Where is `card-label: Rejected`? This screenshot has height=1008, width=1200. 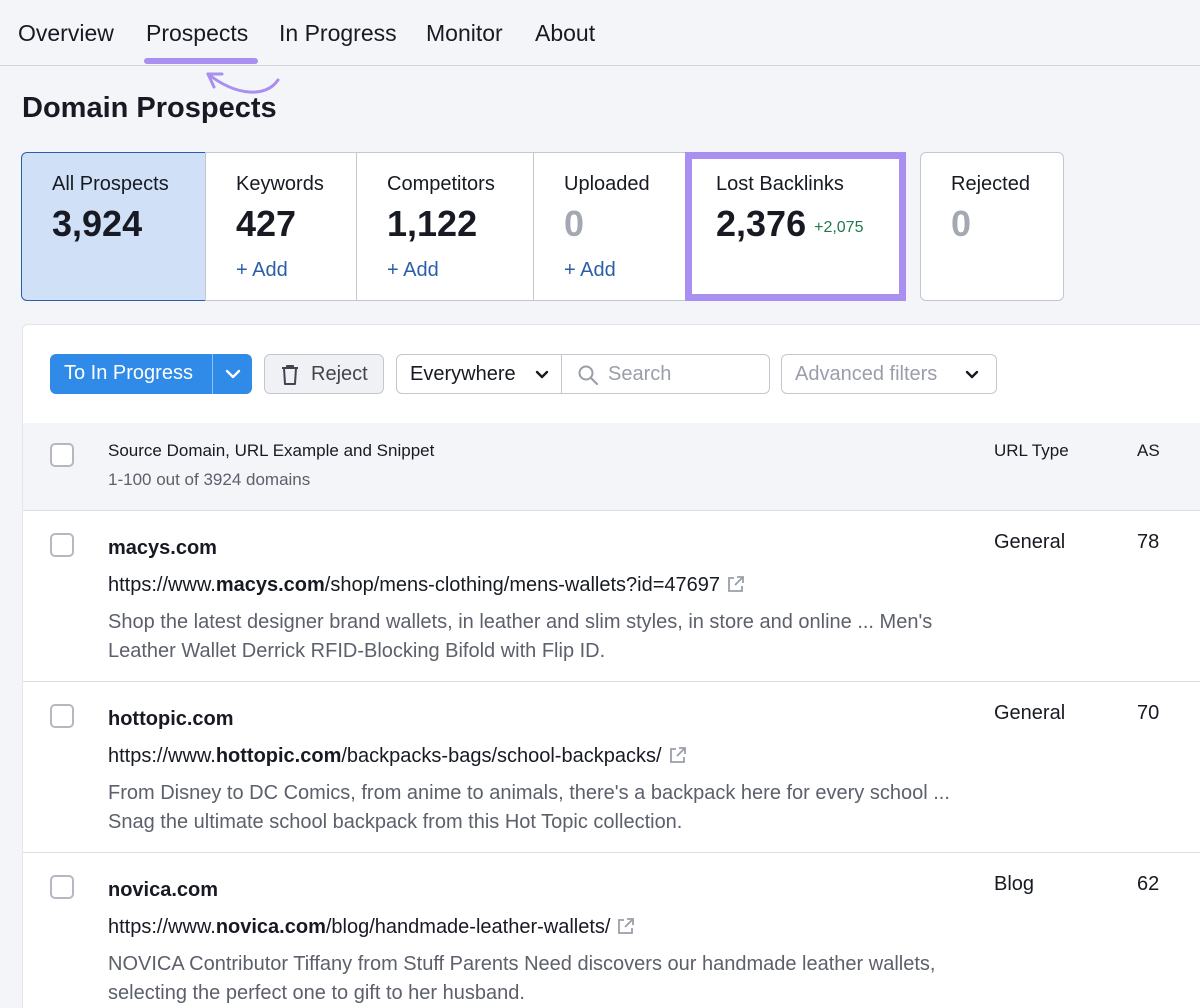
card-label: Rejected is located at coordinates (990, 184).